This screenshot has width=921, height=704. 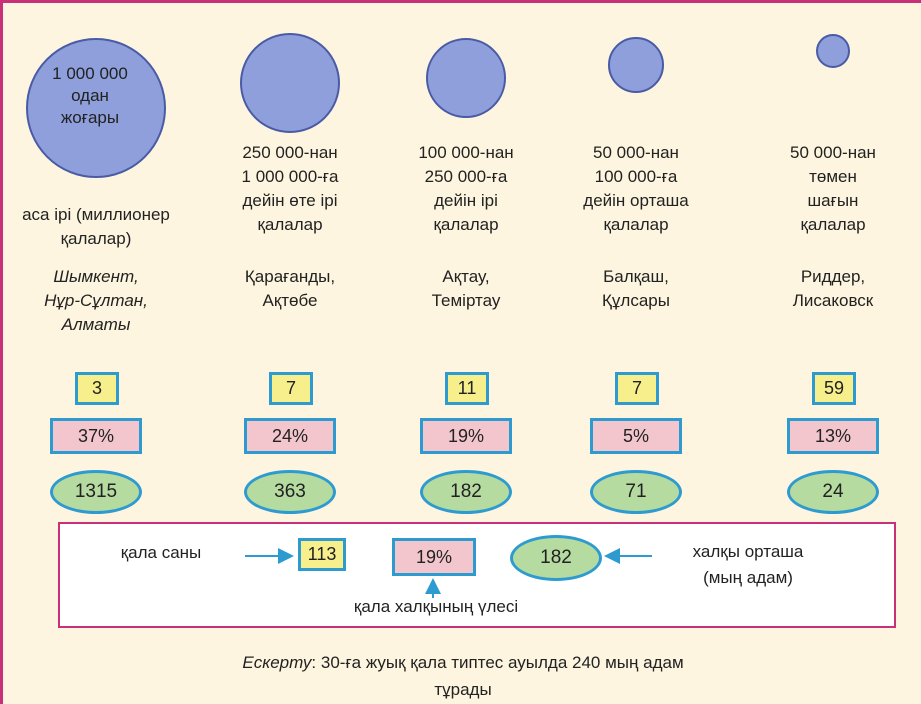 What do you see at coordinates (833, 288) in the screenshot?
I see `city-examples: Риддер, Лисаковск` at bounding box center [833, 288].